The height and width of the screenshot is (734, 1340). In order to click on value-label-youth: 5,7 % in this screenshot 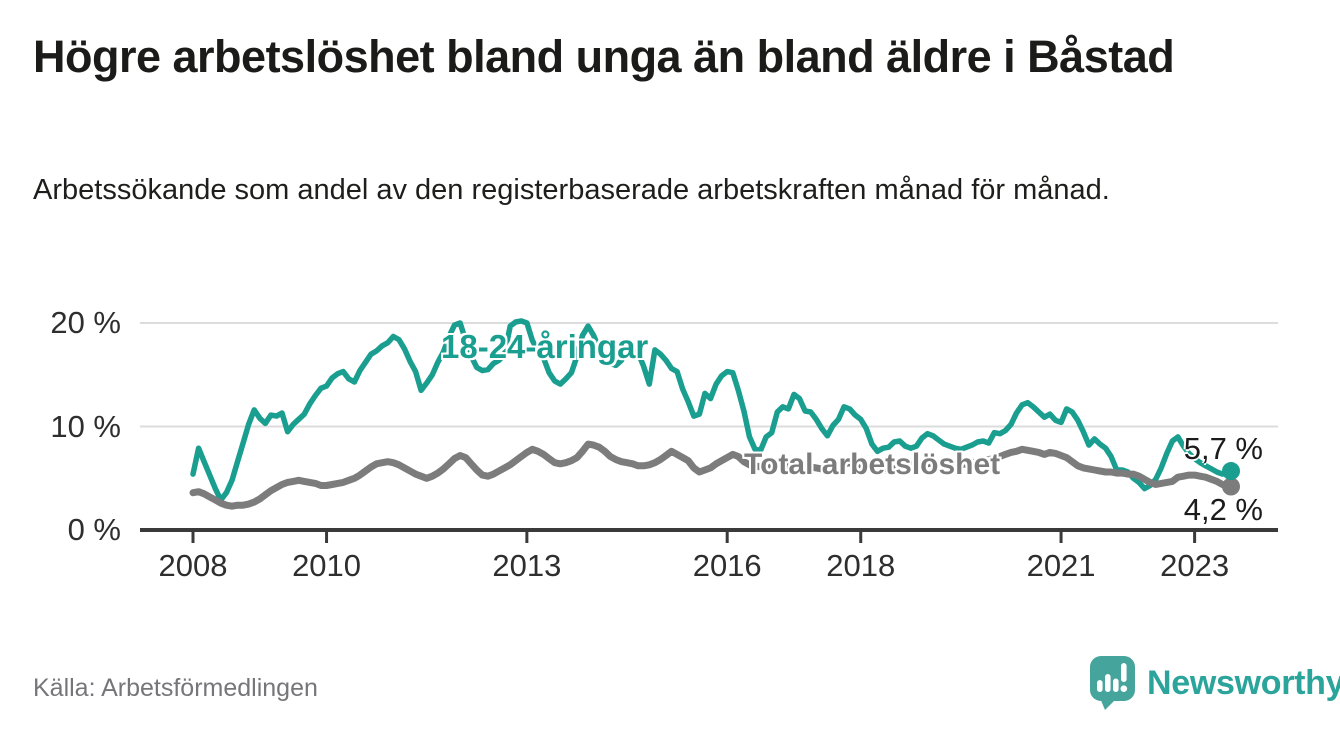, I will do `click(1223, 448)`.